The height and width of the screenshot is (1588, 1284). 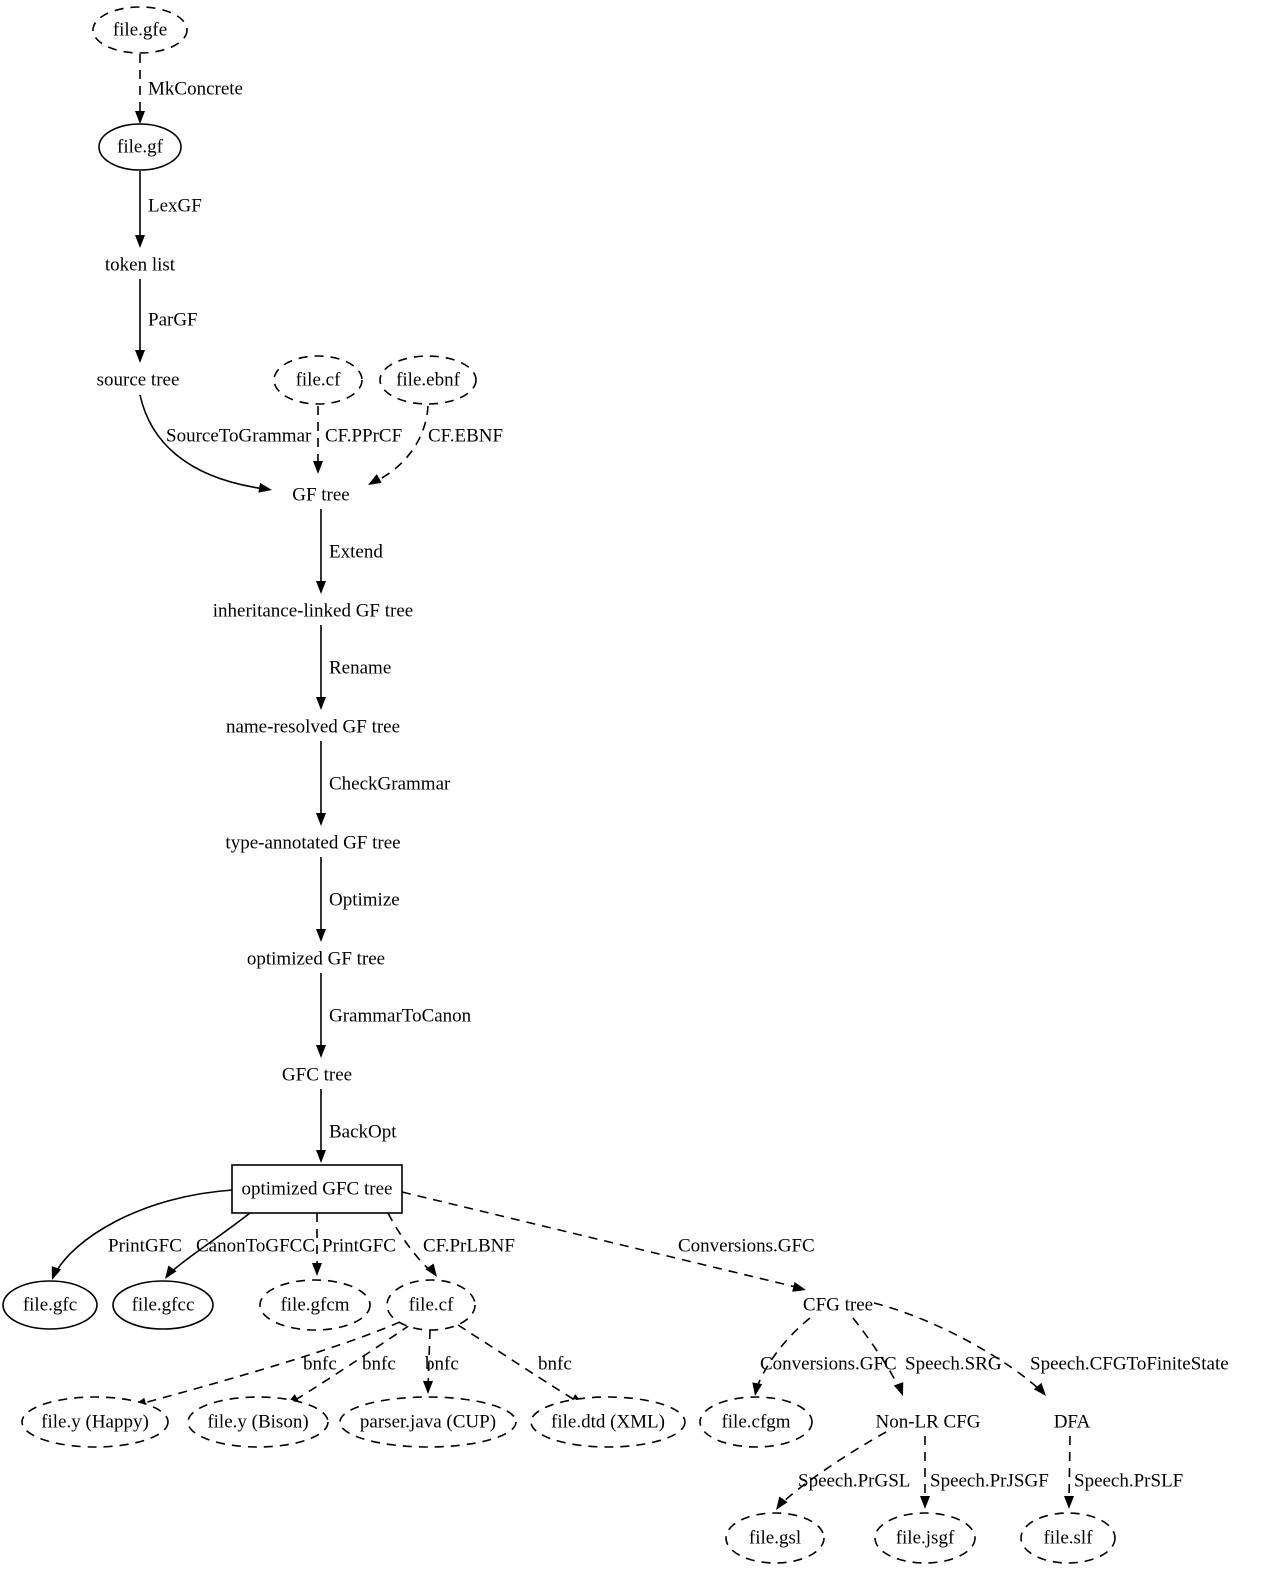 I want to click on node-label: name-resolved GF tree, so click(x=313, y=726).